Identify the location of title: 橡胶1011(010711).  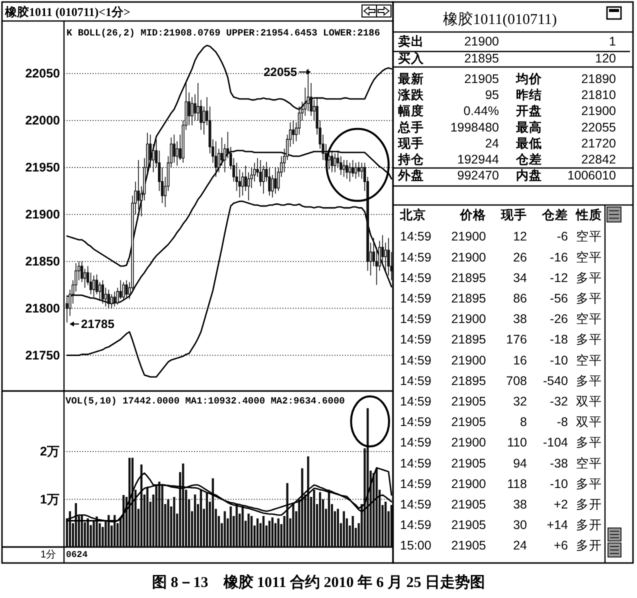
(500, 20).